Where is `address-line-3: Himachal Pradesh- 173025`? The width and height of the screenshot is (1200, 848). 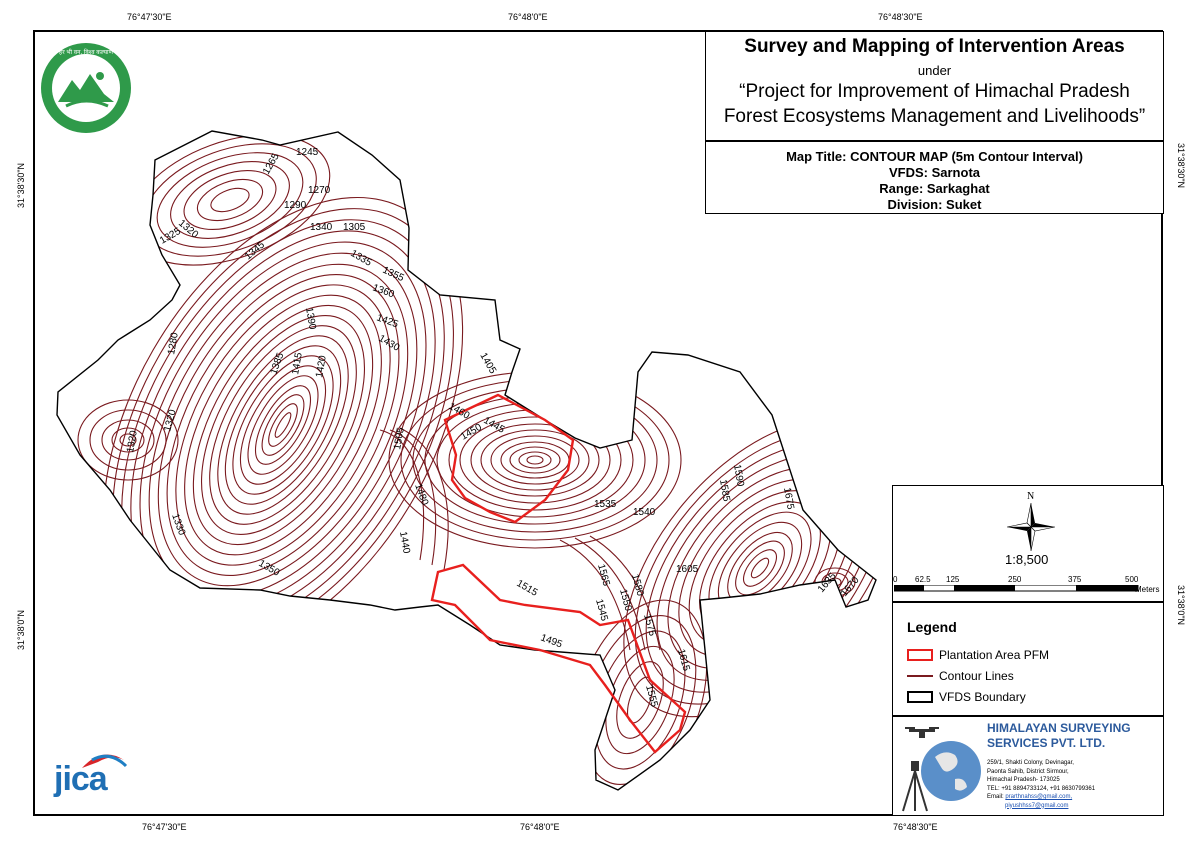
address-line-3: Himachal Pradesh- 173025 is located at coordinates (1023, 780).